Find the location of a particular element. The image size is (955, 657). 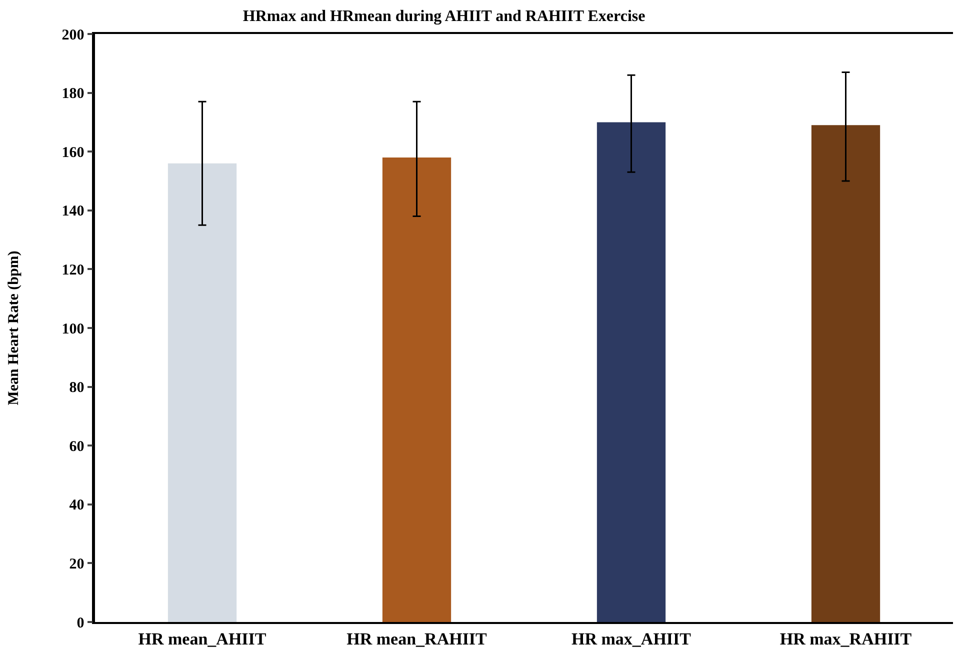

y-tick-label: 200 is located at coordinates (73, 35).